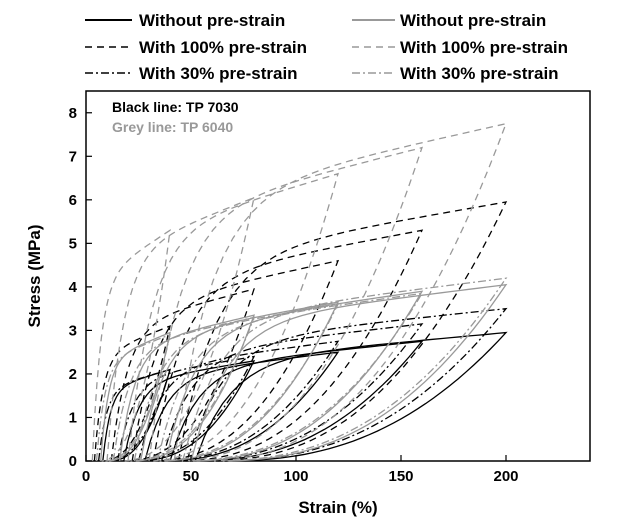 The image size is (620, 525). Describe the element at coordinates (73, 330) in the screenshot. I see `y-tick-label: 3` at that location.